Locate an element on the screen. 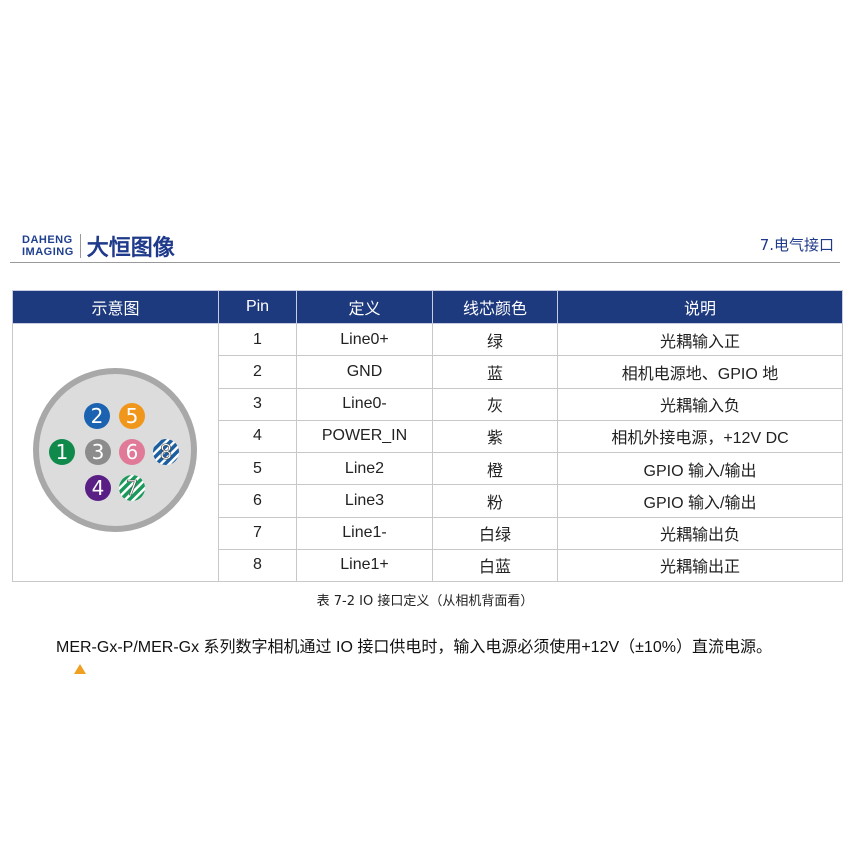 The image size is (850, 850). wire-color-cell: 紫 is located at coordinates (495, 436).